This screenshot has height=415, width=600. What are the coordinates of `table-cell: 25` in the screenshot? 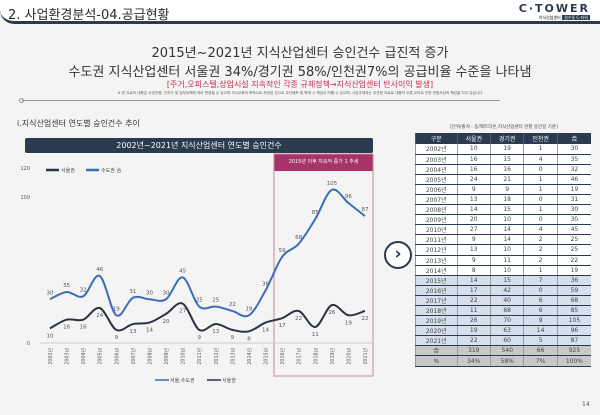 It's located at (573, 250).